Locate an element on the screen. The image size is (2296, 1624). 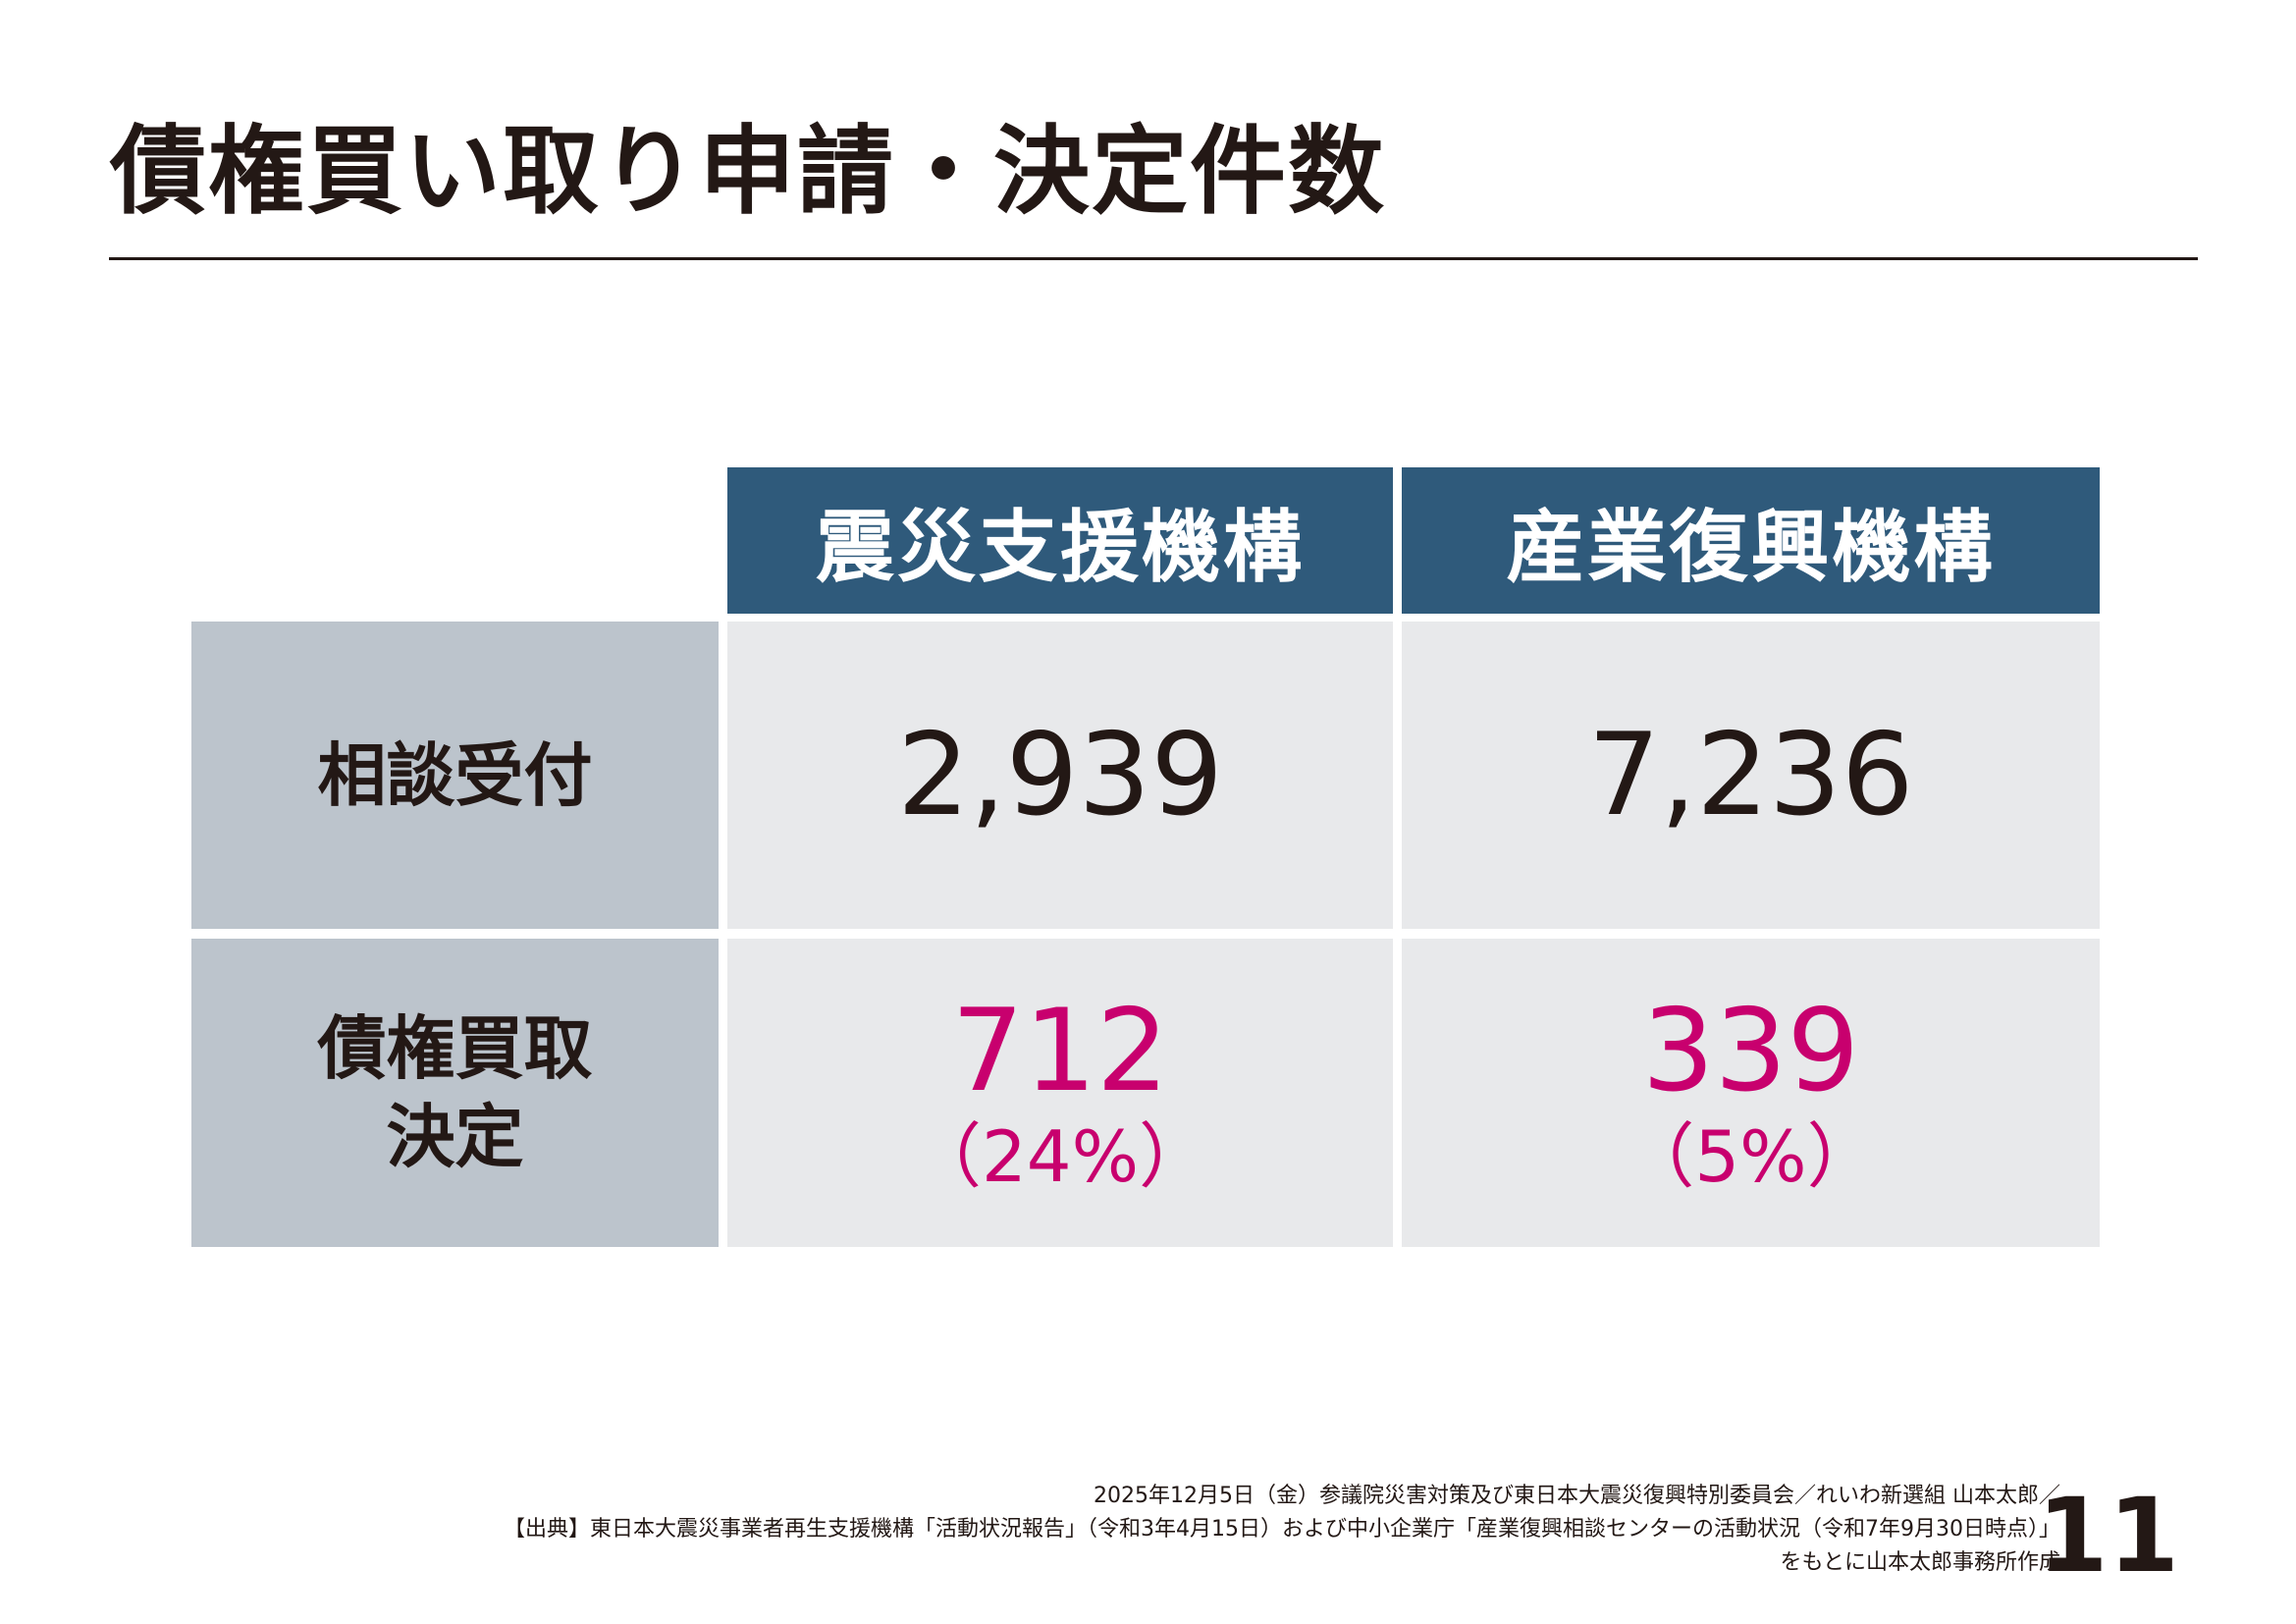
decisions-share-sangyo: （5%） is located at coordinates (1751, 1156).